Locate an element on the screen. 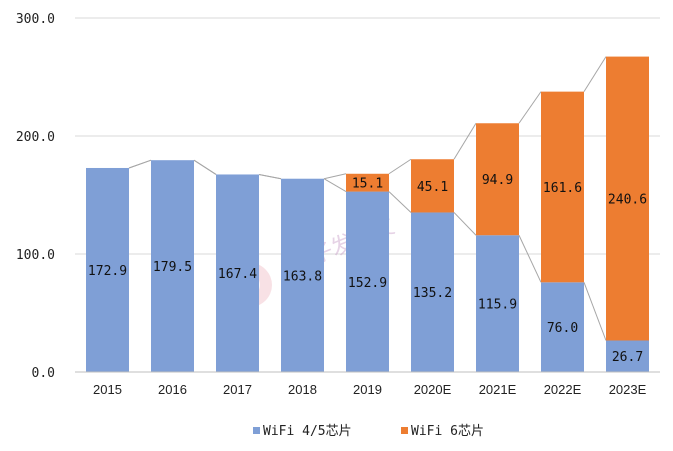 This screenshot has width=673, height=451. data-label: 135.2 is located at coordinates (432, 293).